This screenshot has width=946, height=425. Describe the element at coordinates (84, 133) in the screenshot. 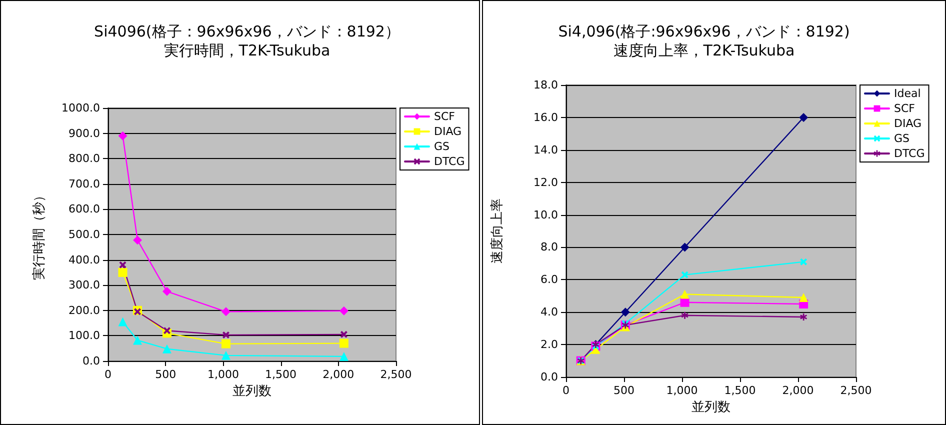

I see `y-tick-label: 900.0` at that location.